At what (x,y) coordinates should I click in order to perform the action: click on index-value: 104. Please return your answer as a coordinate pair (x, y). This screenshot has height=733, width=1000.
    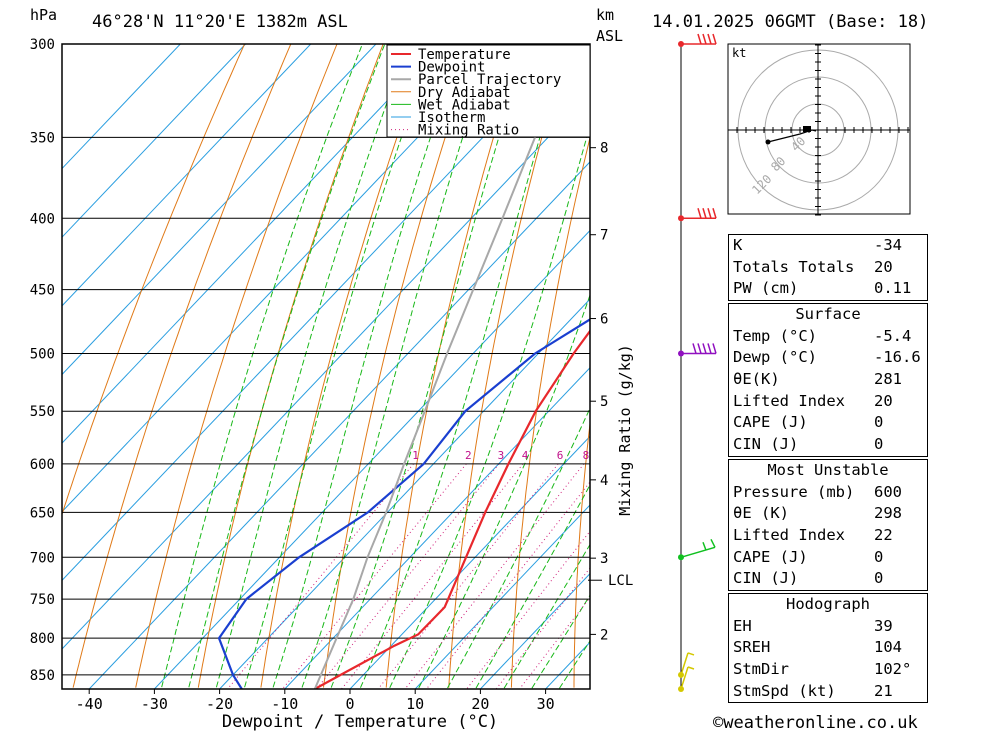
    Looking at the image, I should click on (888, 647).